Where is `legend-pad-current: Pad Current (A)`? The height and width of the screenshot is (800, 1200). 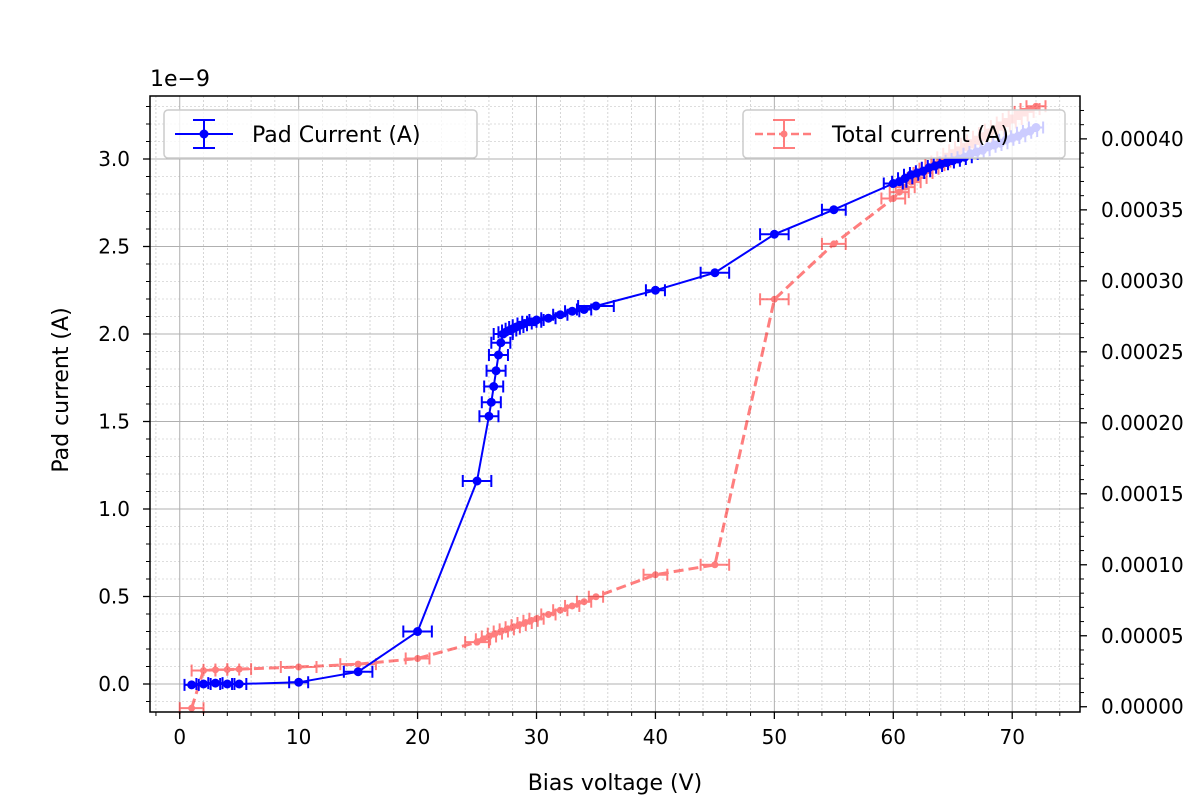
legend-pad-current: Pad Current (A) is located at coordinates (320, 134).